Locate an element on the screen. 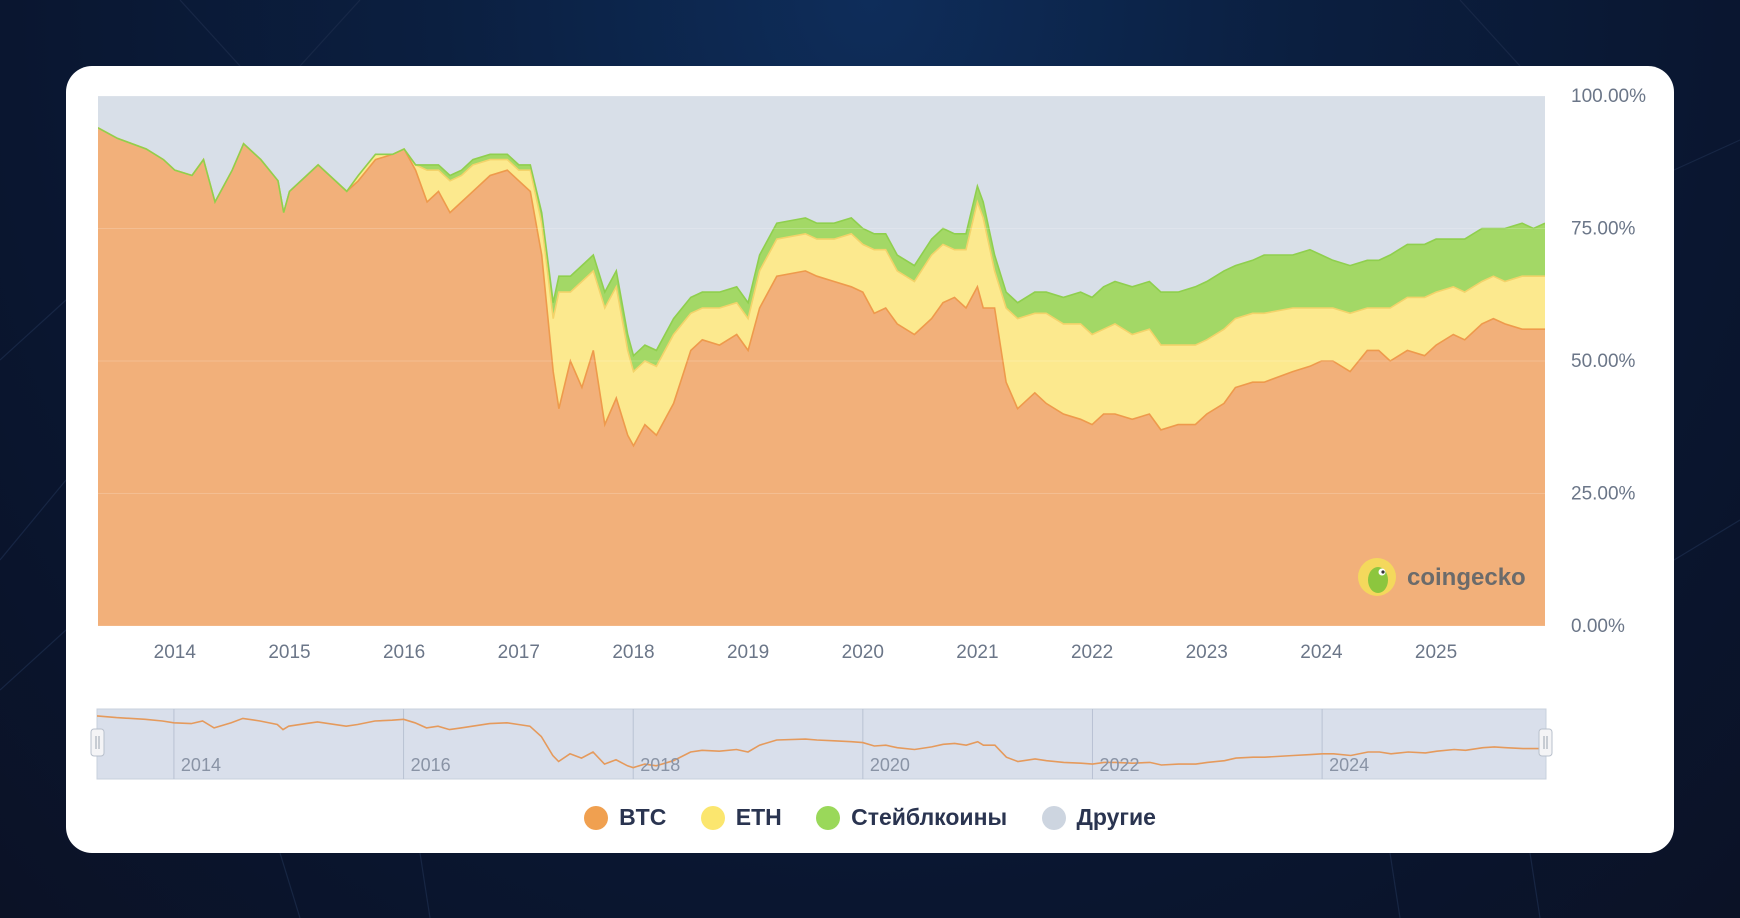 The image size is (1740, 918). legend-dot-eth is located at coordinates (712, 817).